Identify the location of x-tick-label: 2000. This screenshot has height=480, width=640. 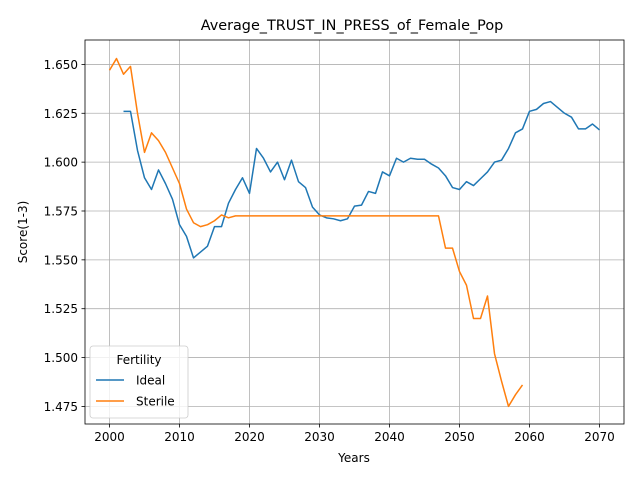
(109, 437).